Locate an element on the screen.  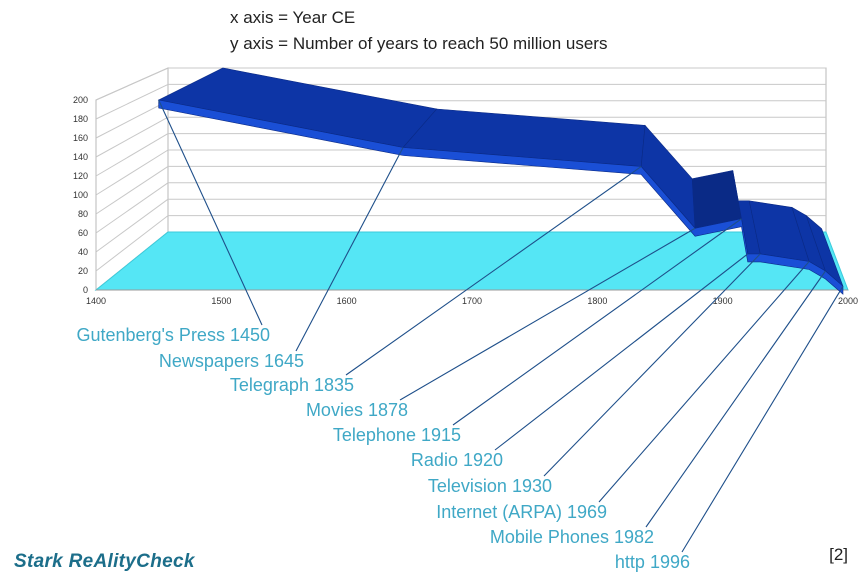
data-label: Gutenberg's Press 1450 is located at coordinates (173, 335).